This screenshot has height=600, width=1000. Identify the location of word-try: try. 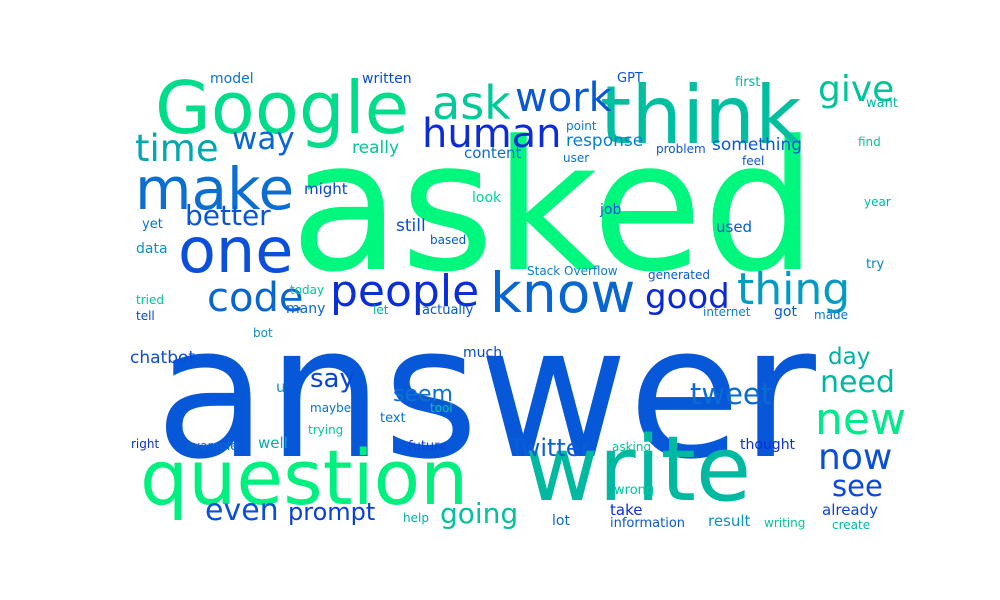
(875, 264).